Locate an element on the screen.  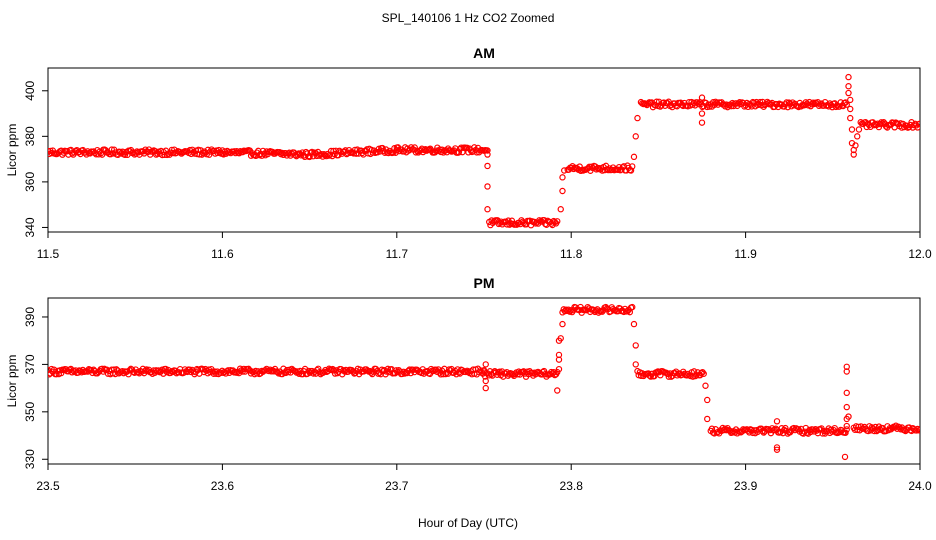
x-tick-label: 23.7 is located at coordinates (397, 486).